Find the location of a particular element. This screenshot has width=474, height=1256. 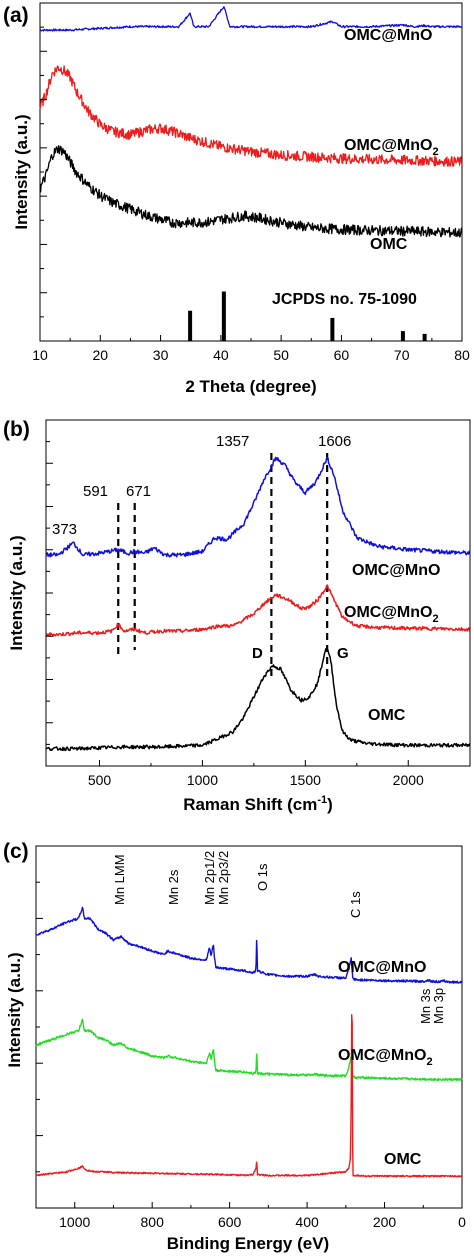

y-axis-label-b: Intensity (a.u.) is located at coordinates (16, 592).